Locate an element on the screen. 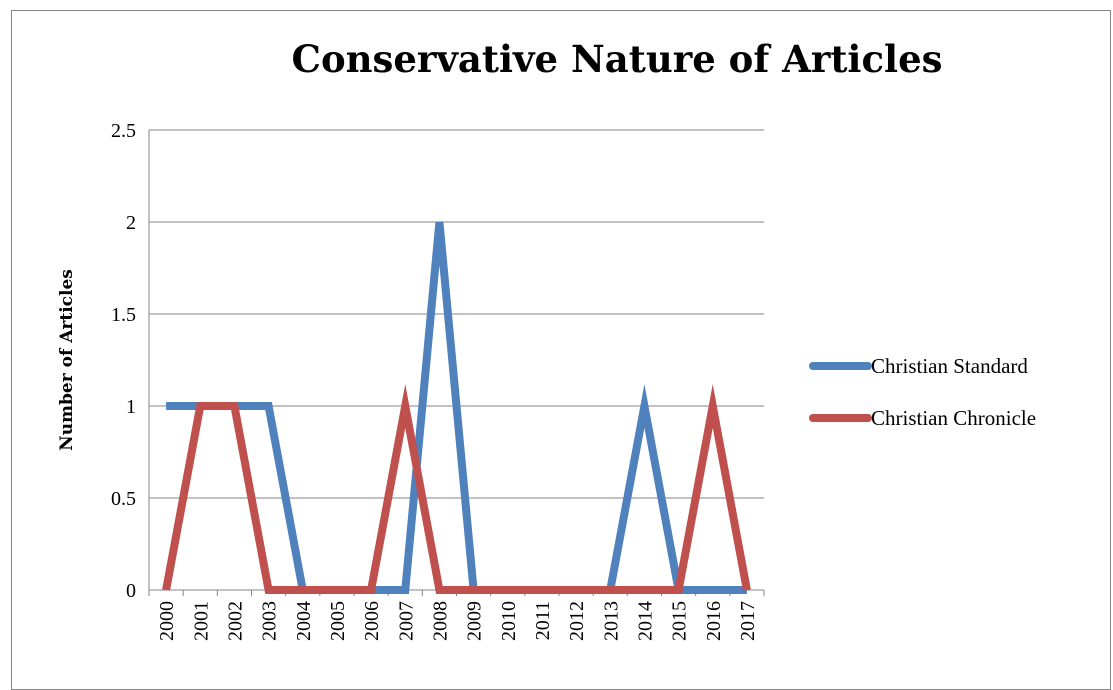 The height and width of the screenshot is (690, 1113). x-tick-label: 2003 is located at coordinates (270, 621).